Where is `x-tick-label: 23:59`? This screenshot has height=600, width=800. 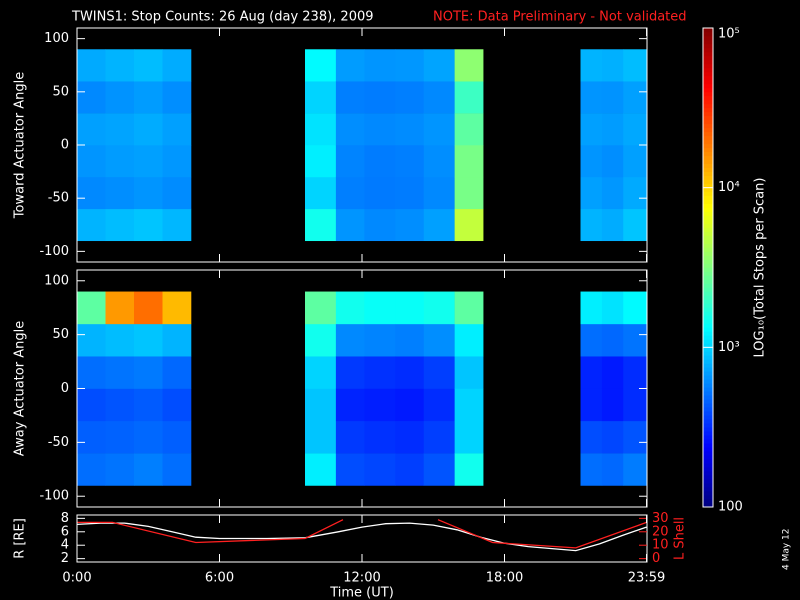 x-tick-label: 23:59 is located at coordinates (646, 578).